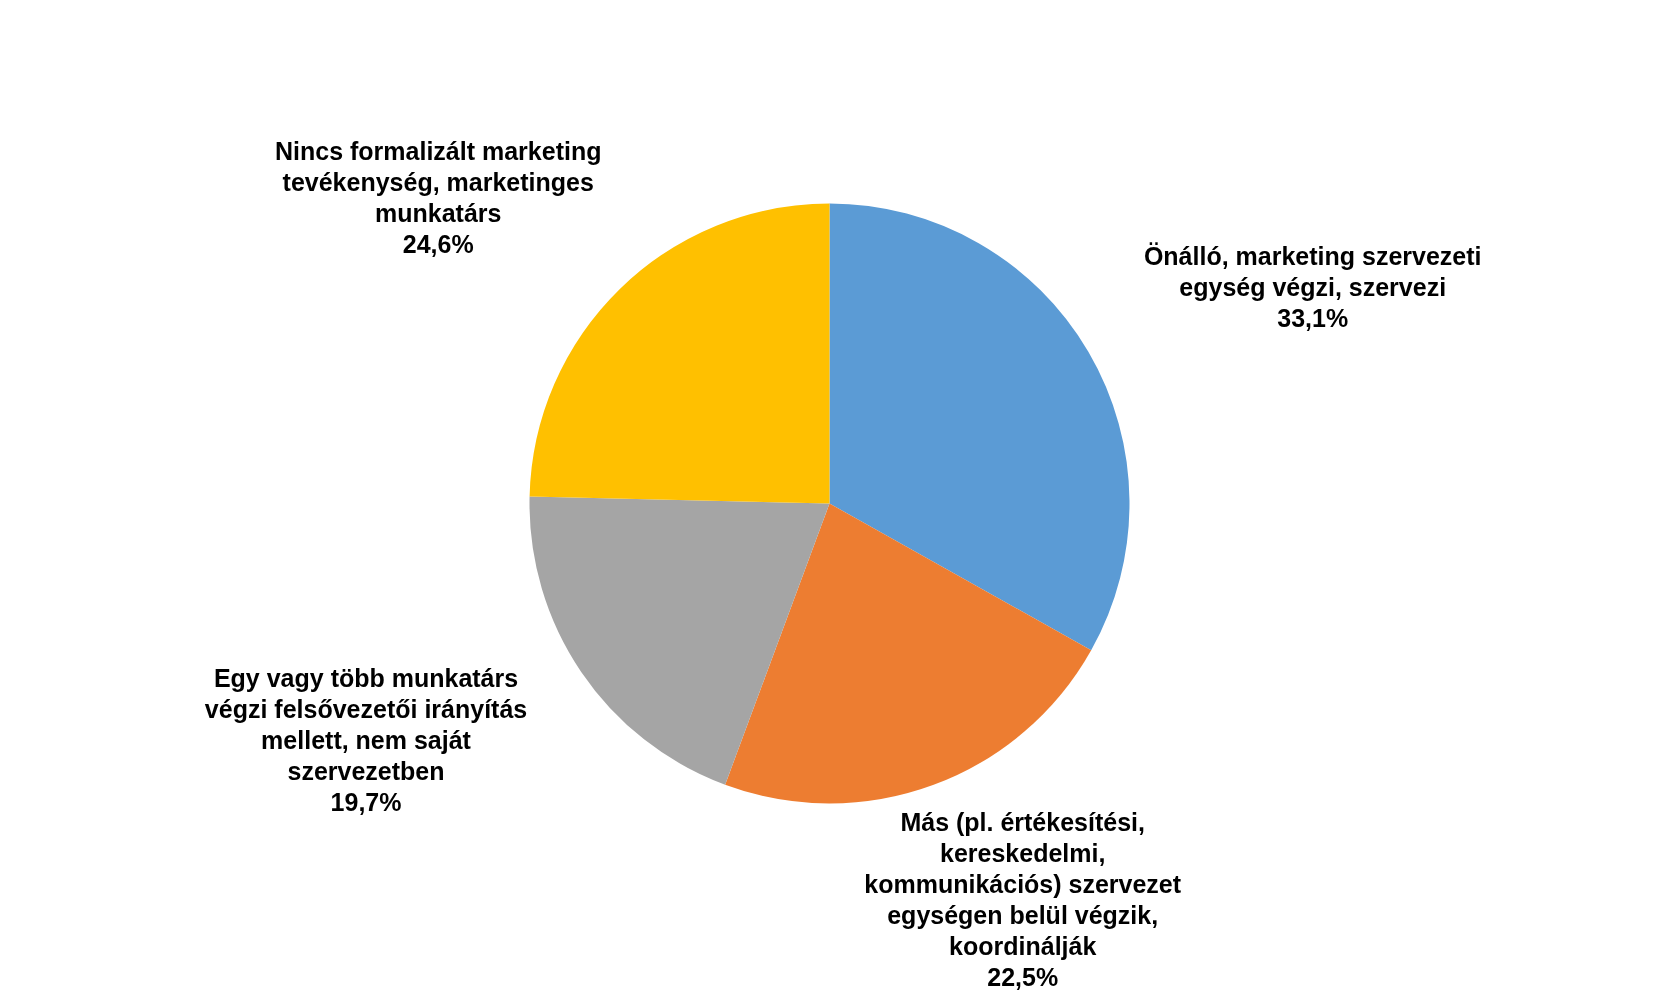  I want to click on slice-label: Nincs formalizált marketing tevékenység, marketinges munkatárs, so click(438, 181).